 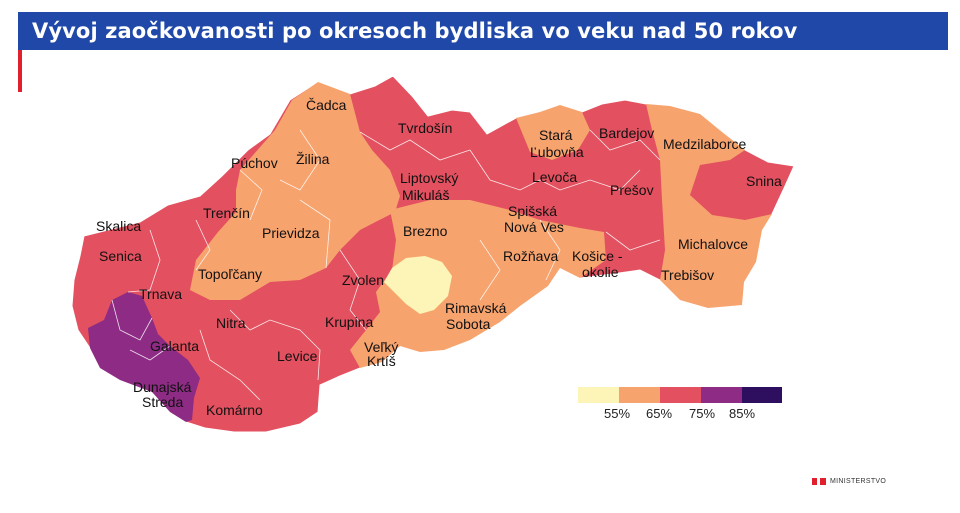 I want to click on label-levoca: Levoča, so click(x=554, y=177).